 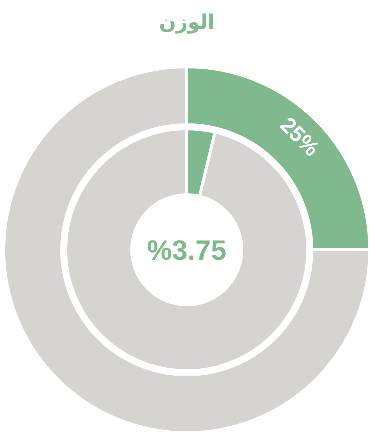 What do you see at coordinates (187, 22) in the screenshot?
I see `chart-title: الوزن` at bounding box center [187, 22].